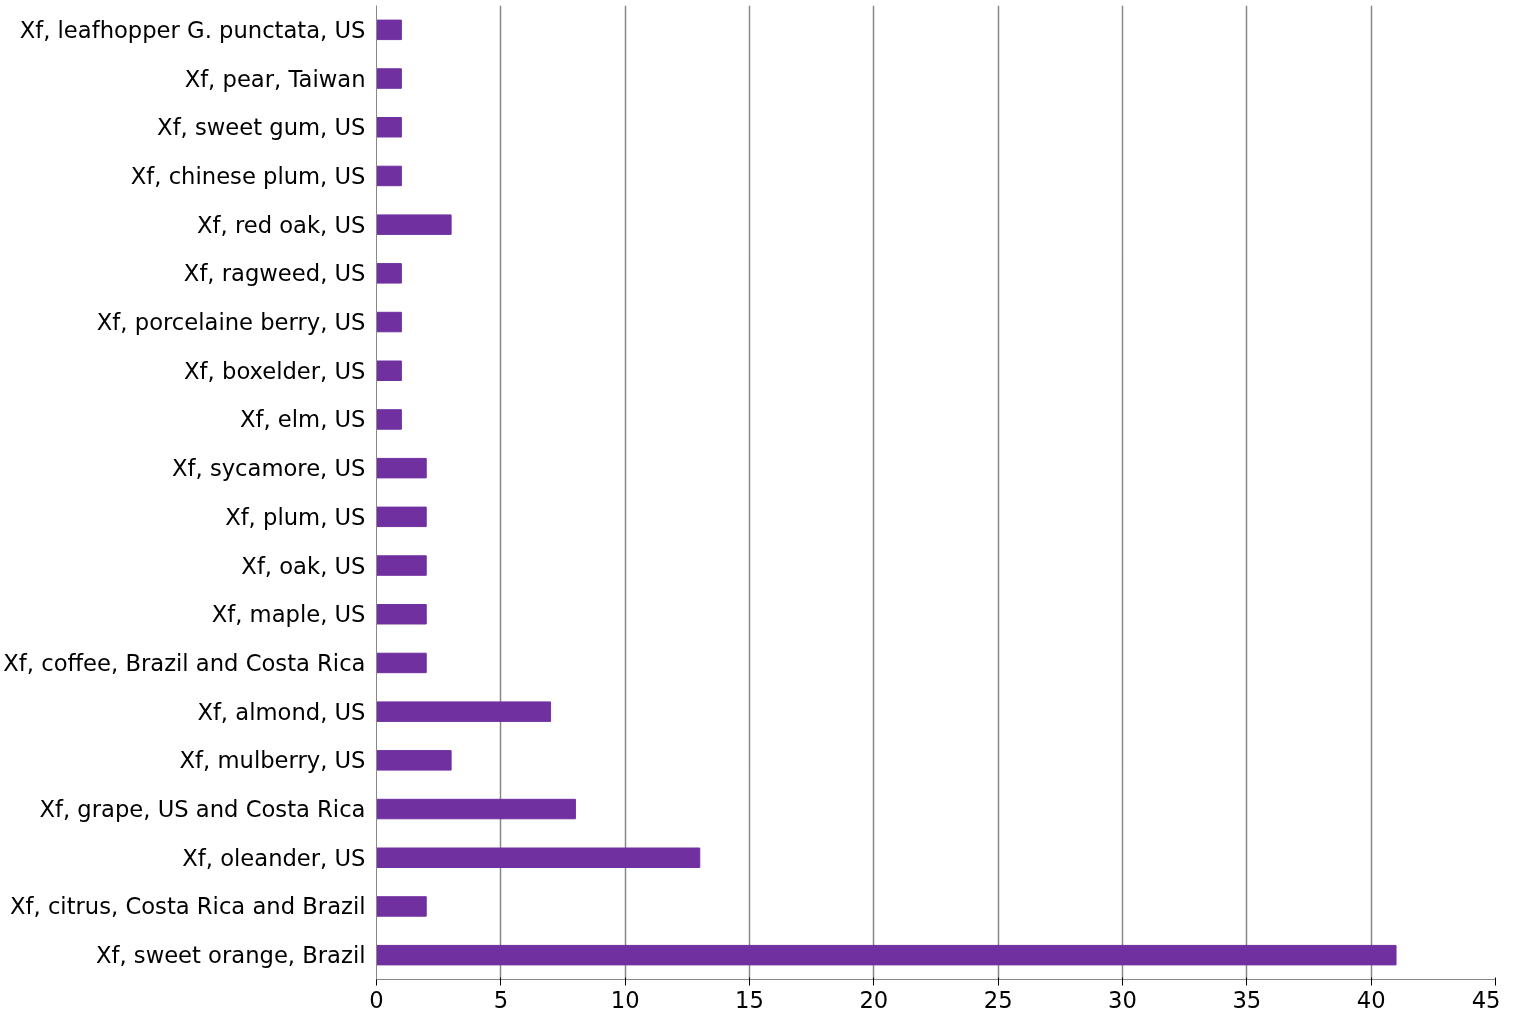 Image resolution: width=1536 pixels, height=1031 pixels. What do you see at coordinates (274, 857) in the screenshot?
I see `y-tick-label: Xf, oleander, US` at bounding box center [274, 857].